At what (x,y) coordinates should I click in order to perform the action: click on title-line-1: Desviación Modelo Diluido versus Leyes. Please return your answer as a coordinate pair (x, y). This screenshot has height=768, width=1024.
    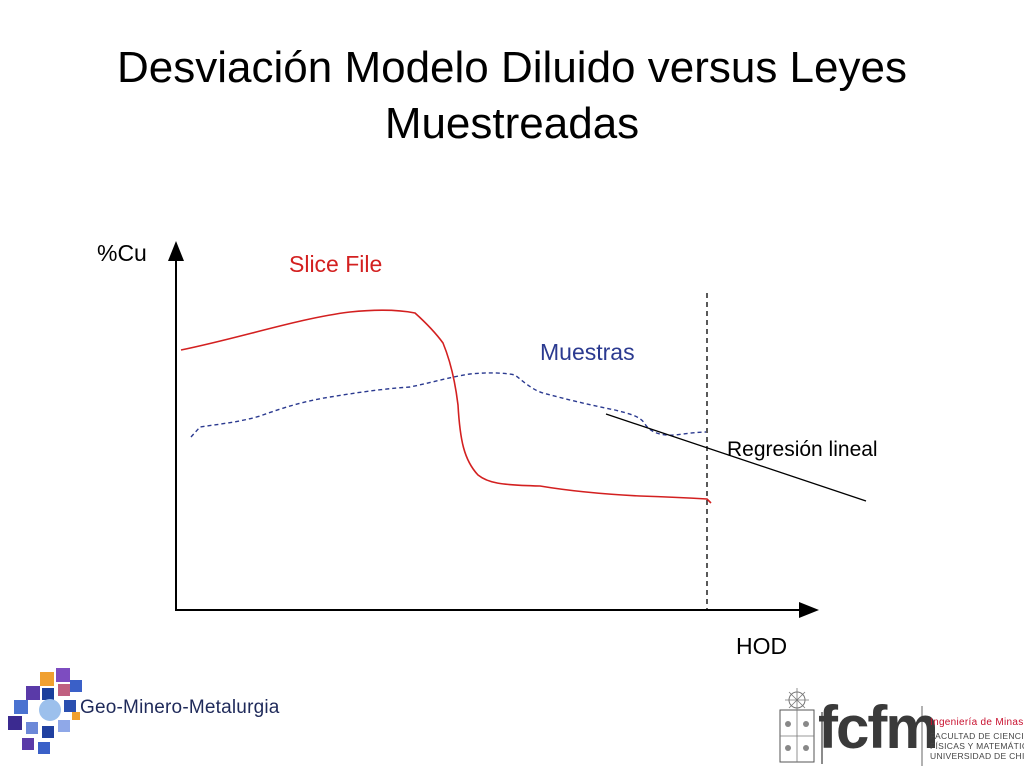
    Looking at the image, I should click on (512, 67).